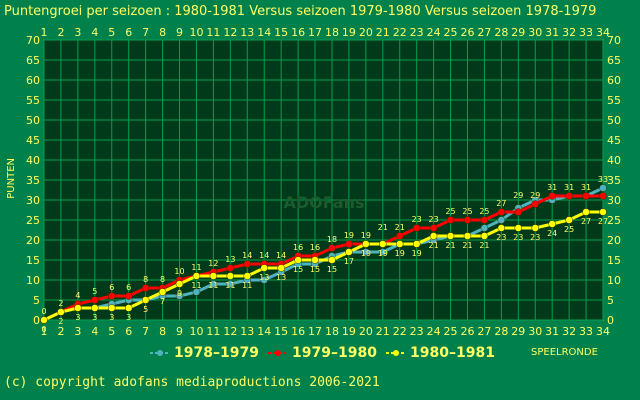 This screenshot has width=640, height=400. I want to click on legend-label-1979: 1979–1980, so click(334, 353).